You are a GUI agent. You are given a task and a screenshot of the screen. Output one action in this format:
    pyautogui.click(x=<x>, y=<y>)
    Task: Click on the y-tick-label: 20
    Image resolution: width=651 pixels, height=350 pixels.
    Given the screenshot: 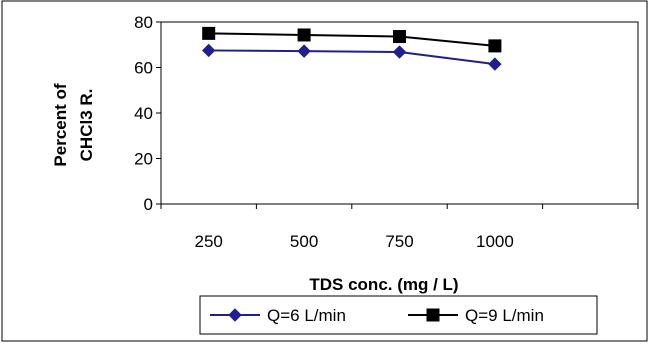 What is the action you would take?
    pyautogui.click(x=143, y=159)
    